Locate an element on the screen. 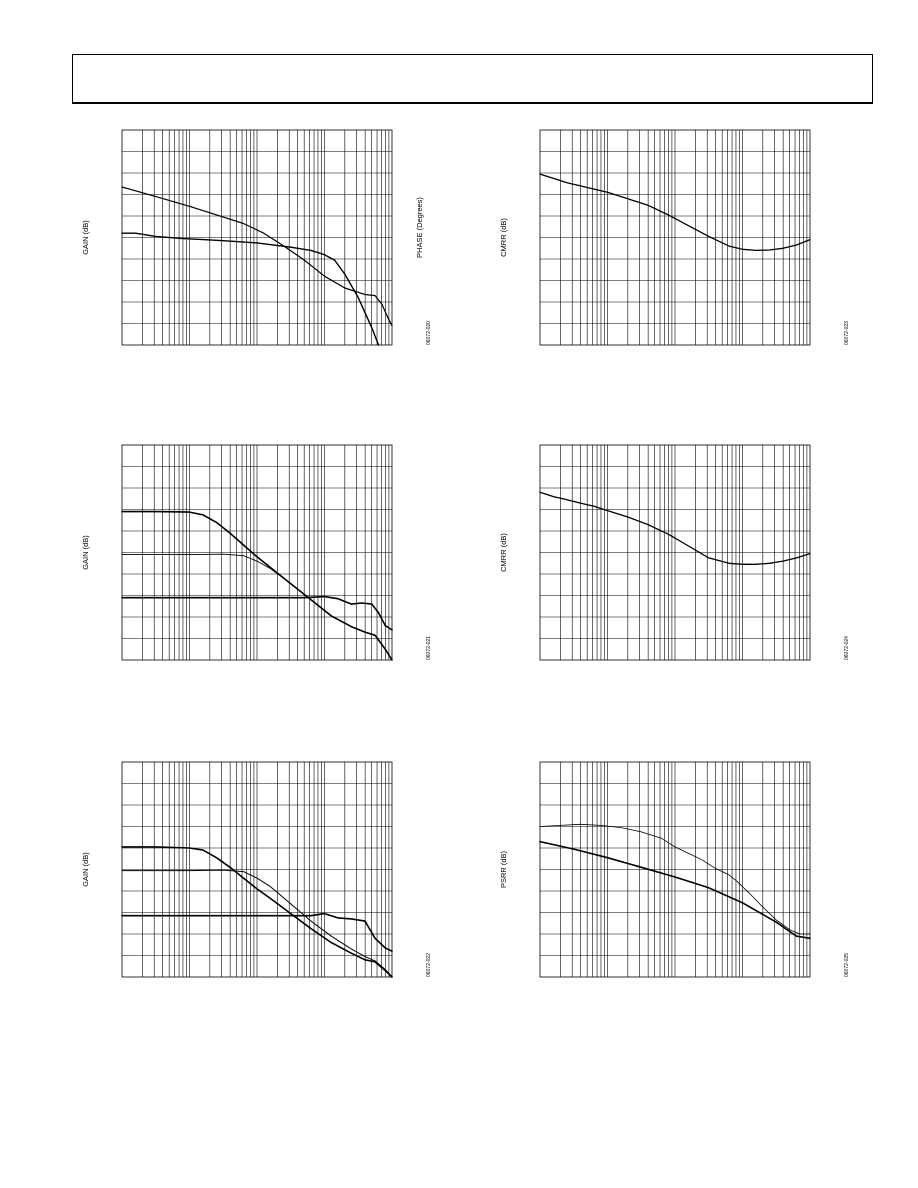 This screenshot has width=918, height=1188. figure-id: 06072-024 is located at coordinates (847, 648).